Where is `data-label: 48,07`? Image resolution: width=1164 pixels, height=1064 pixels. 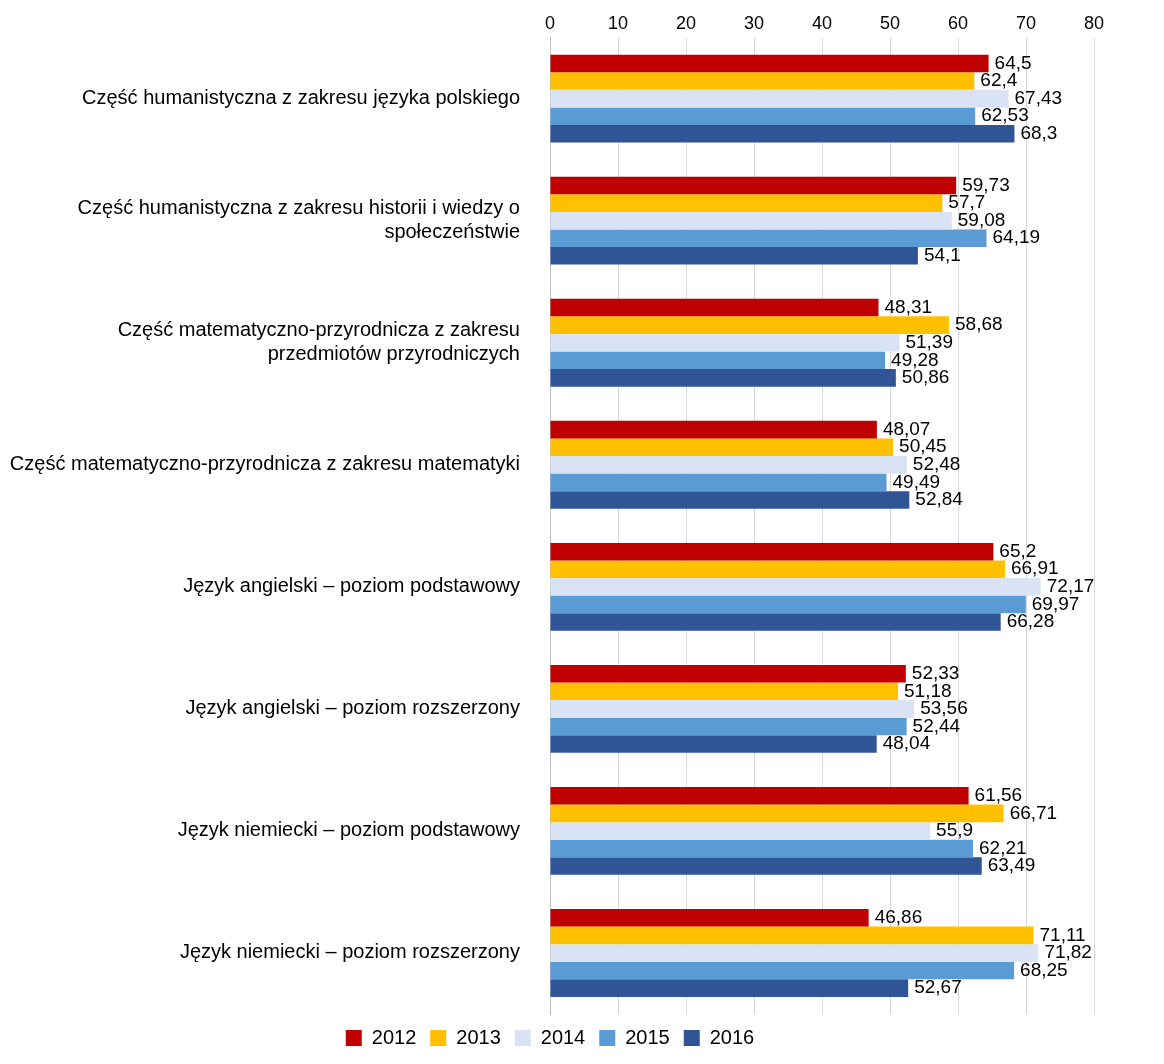
data-label: 48,07 is located at coordinates (906, 428).